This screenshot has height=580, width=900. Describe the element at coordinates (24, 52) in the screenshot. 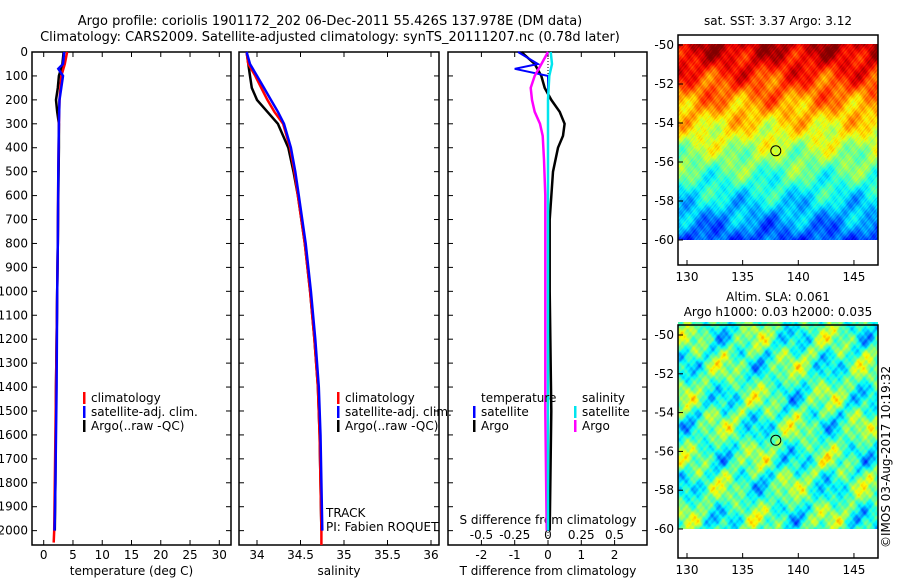

I see `depth-tick-label: 0` at that location.